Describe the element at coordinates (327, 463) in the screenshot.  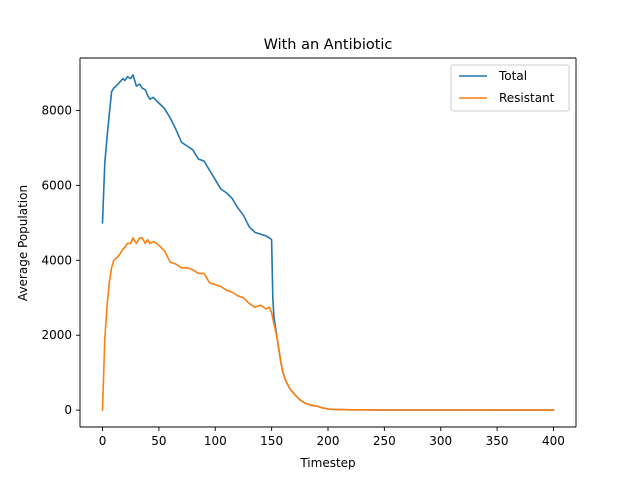
I see `x-axis-label: Timestep` at that location.